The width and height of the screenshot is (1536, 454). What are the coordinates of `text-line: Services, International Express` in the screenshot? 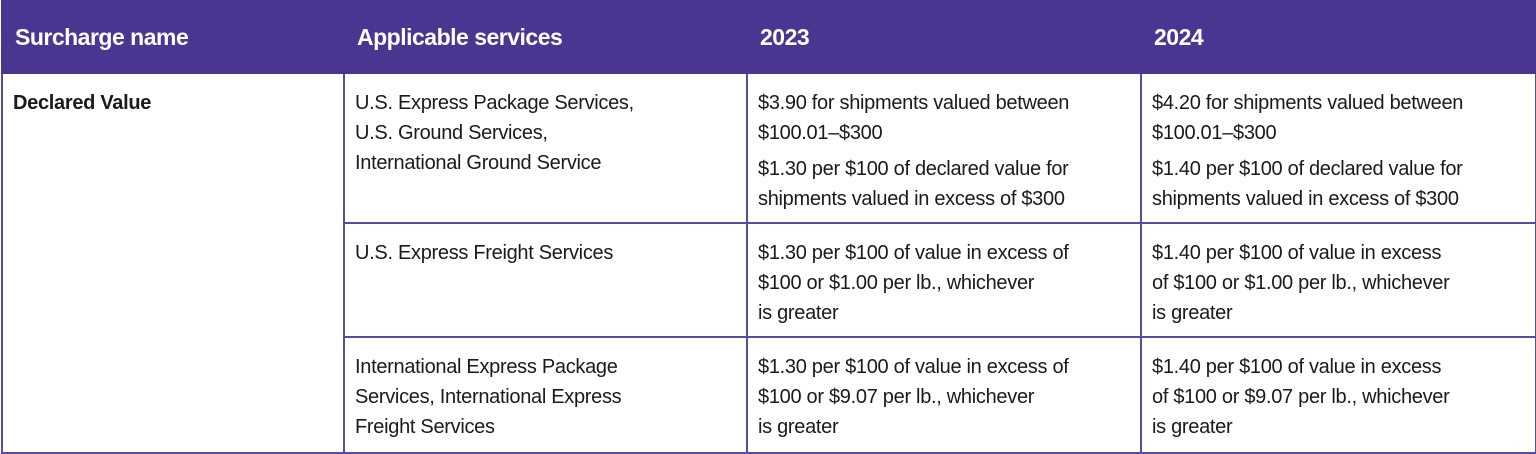 It's located at (488, 397).